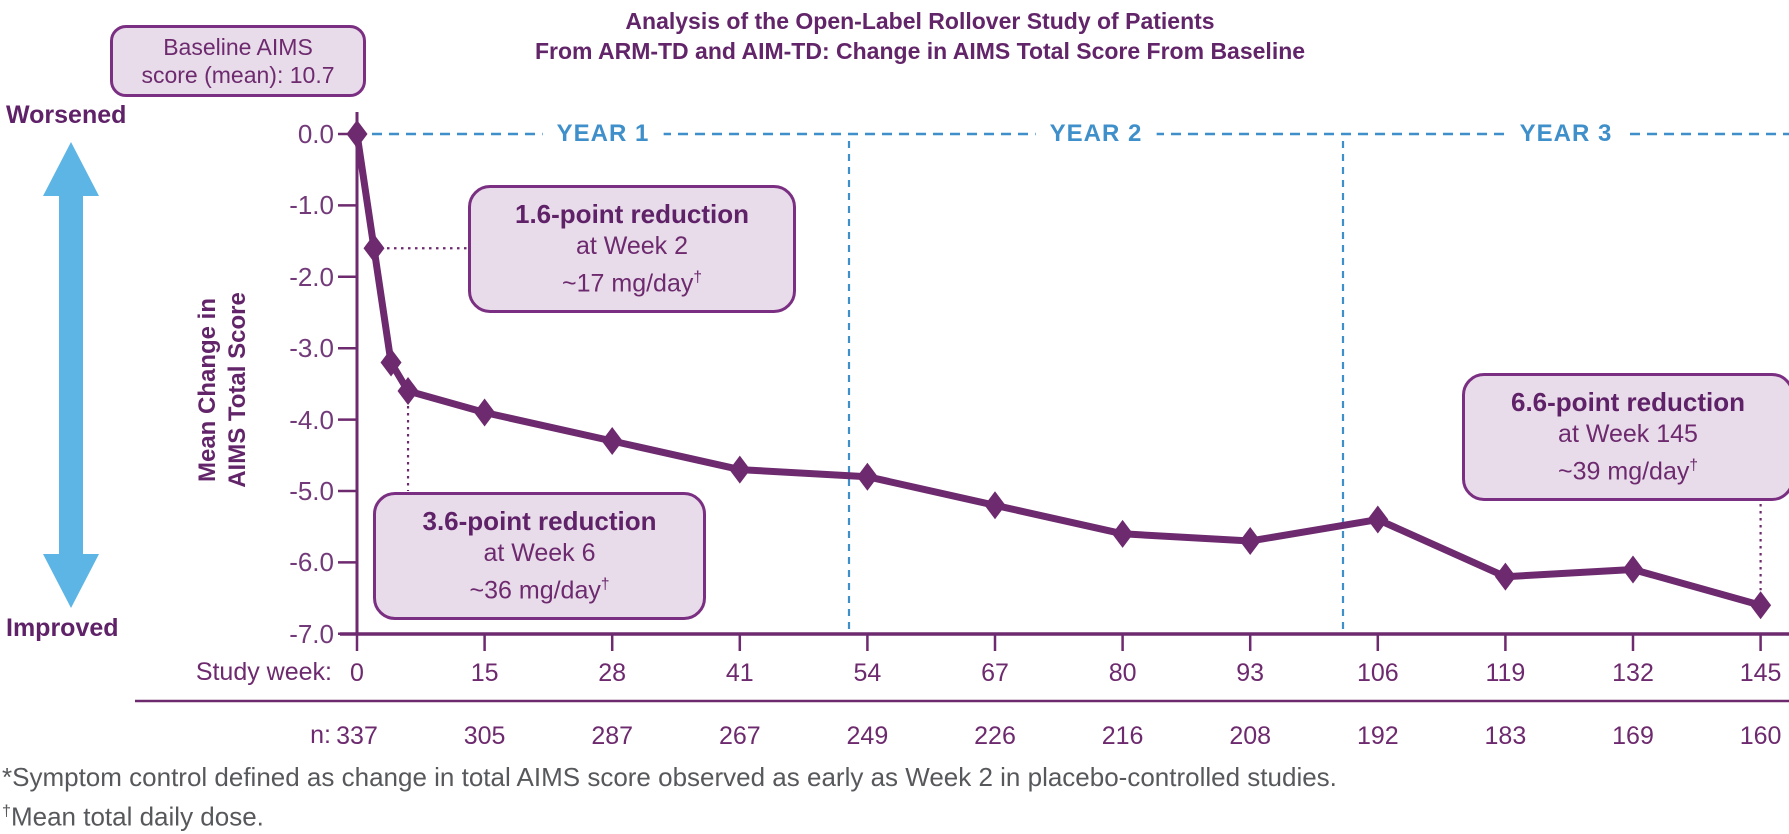  I want to click on y-tick-label: -1.0, so click(311, 205).